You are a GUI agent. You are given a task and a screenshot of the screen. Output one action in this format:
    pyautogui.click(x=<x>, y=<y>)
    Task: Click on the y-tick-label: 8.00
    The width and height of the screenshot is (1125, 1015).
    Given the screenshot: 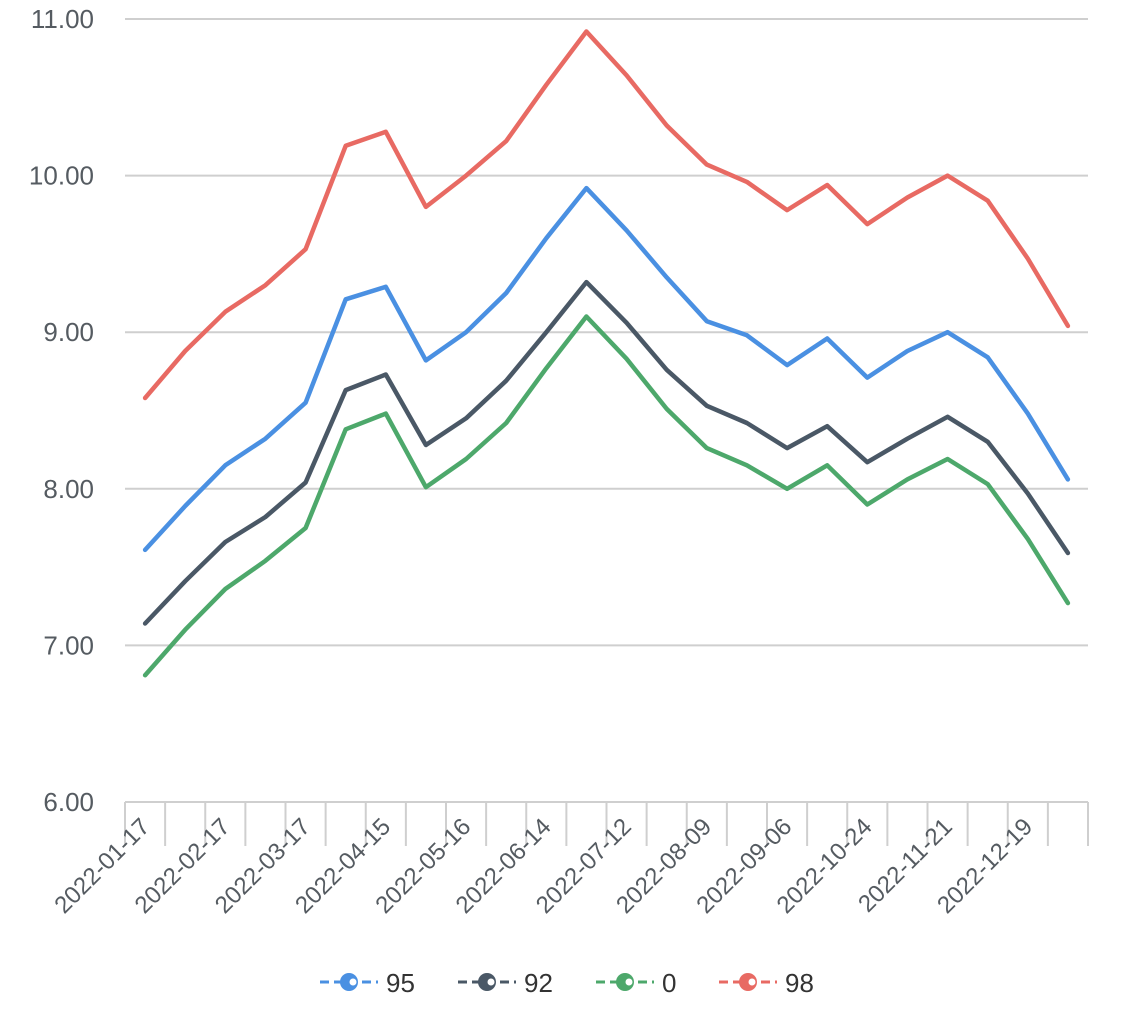 What is the action you would take?
    pyautogui.click(x=68, y=489)
    